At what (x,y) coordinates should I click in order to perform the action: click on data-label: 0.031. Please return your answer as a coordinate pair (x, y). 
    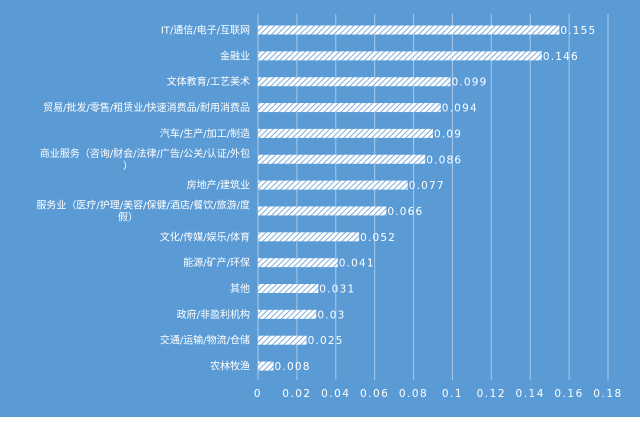
    Looking at the image, I should click on (337, 290).